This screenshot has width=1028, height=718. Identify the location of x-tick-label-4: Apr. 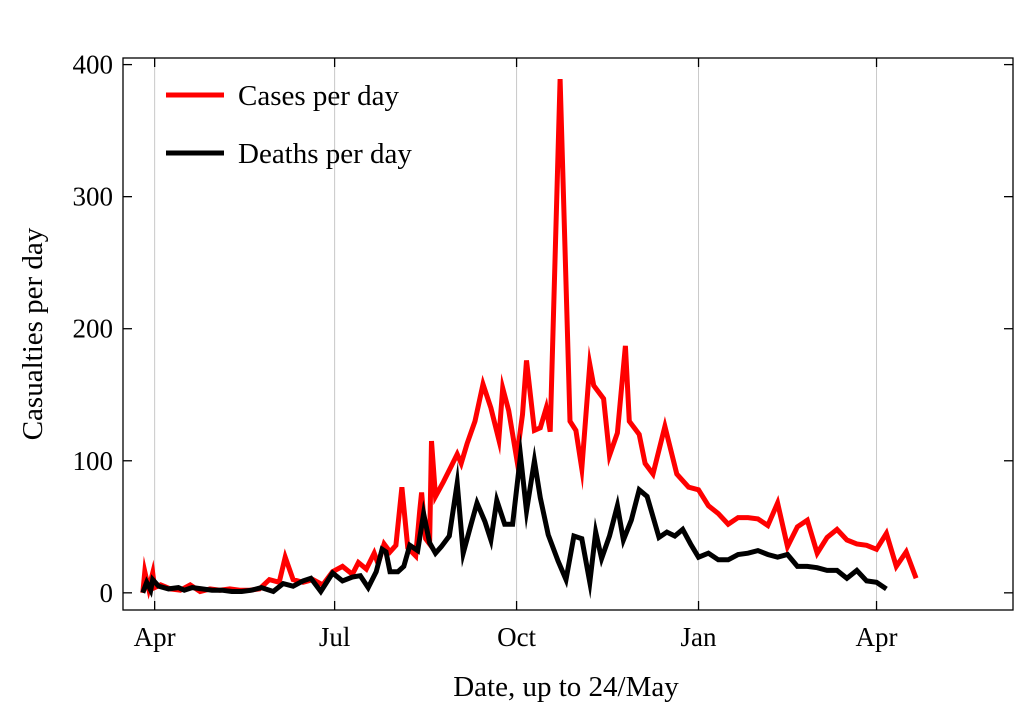
(877, 637).